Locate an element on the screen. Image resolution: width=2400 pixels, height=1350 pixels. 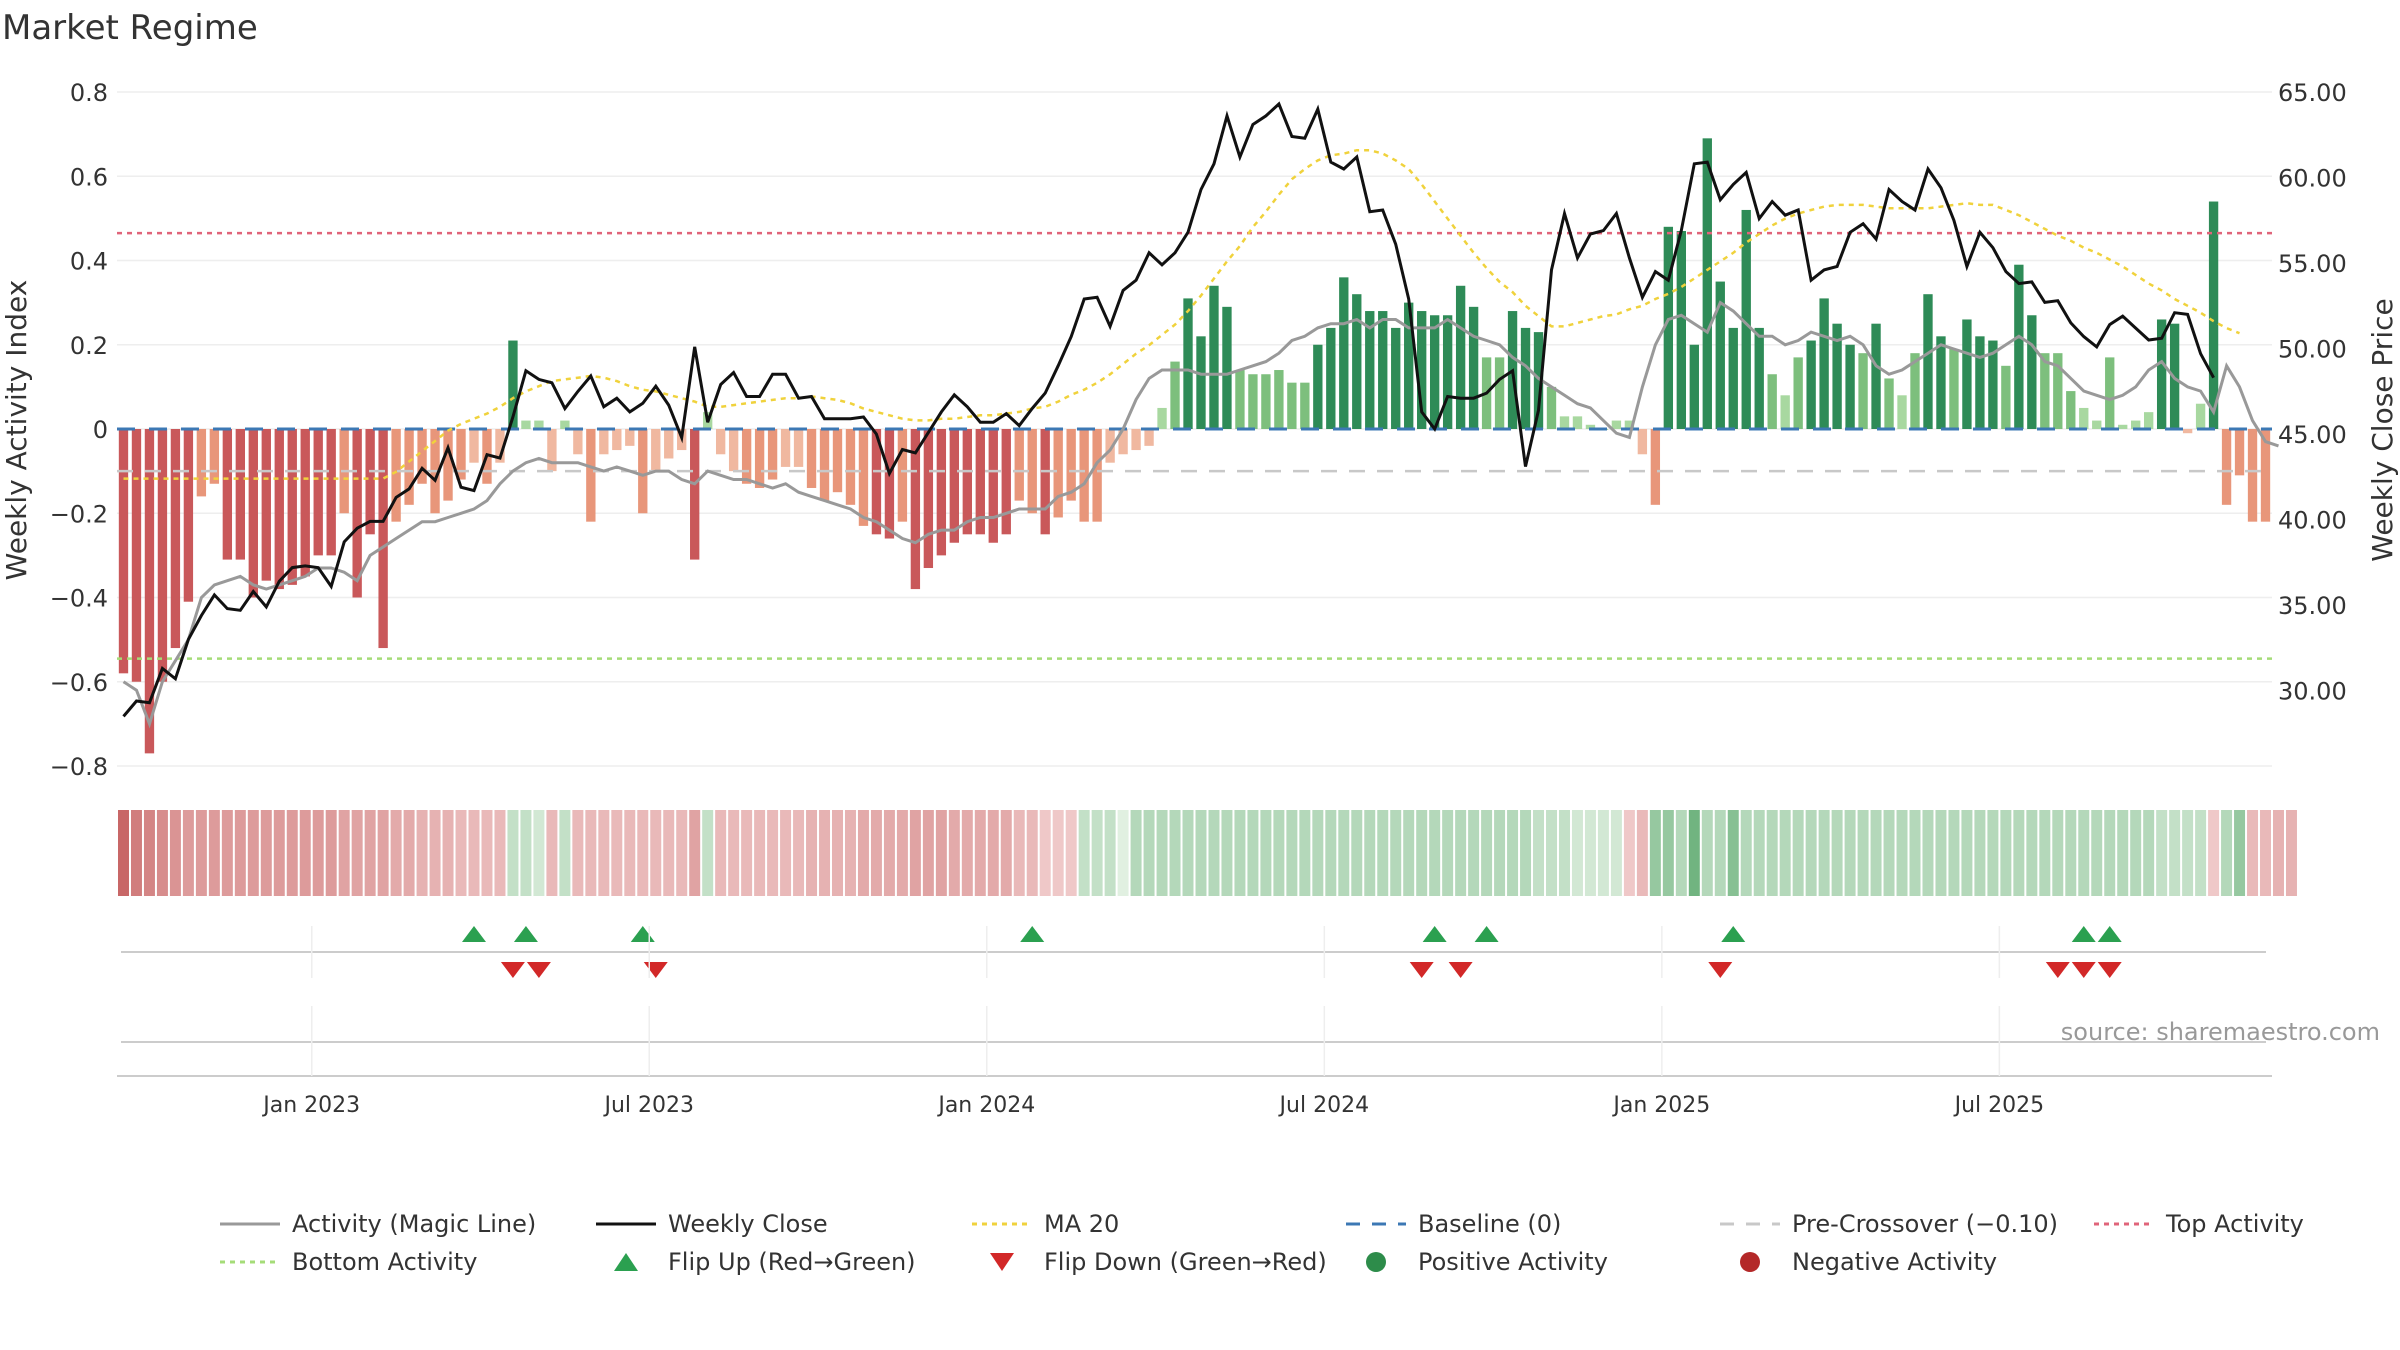
legend-label: Top Activity is located at coordinates (2234, 1224).